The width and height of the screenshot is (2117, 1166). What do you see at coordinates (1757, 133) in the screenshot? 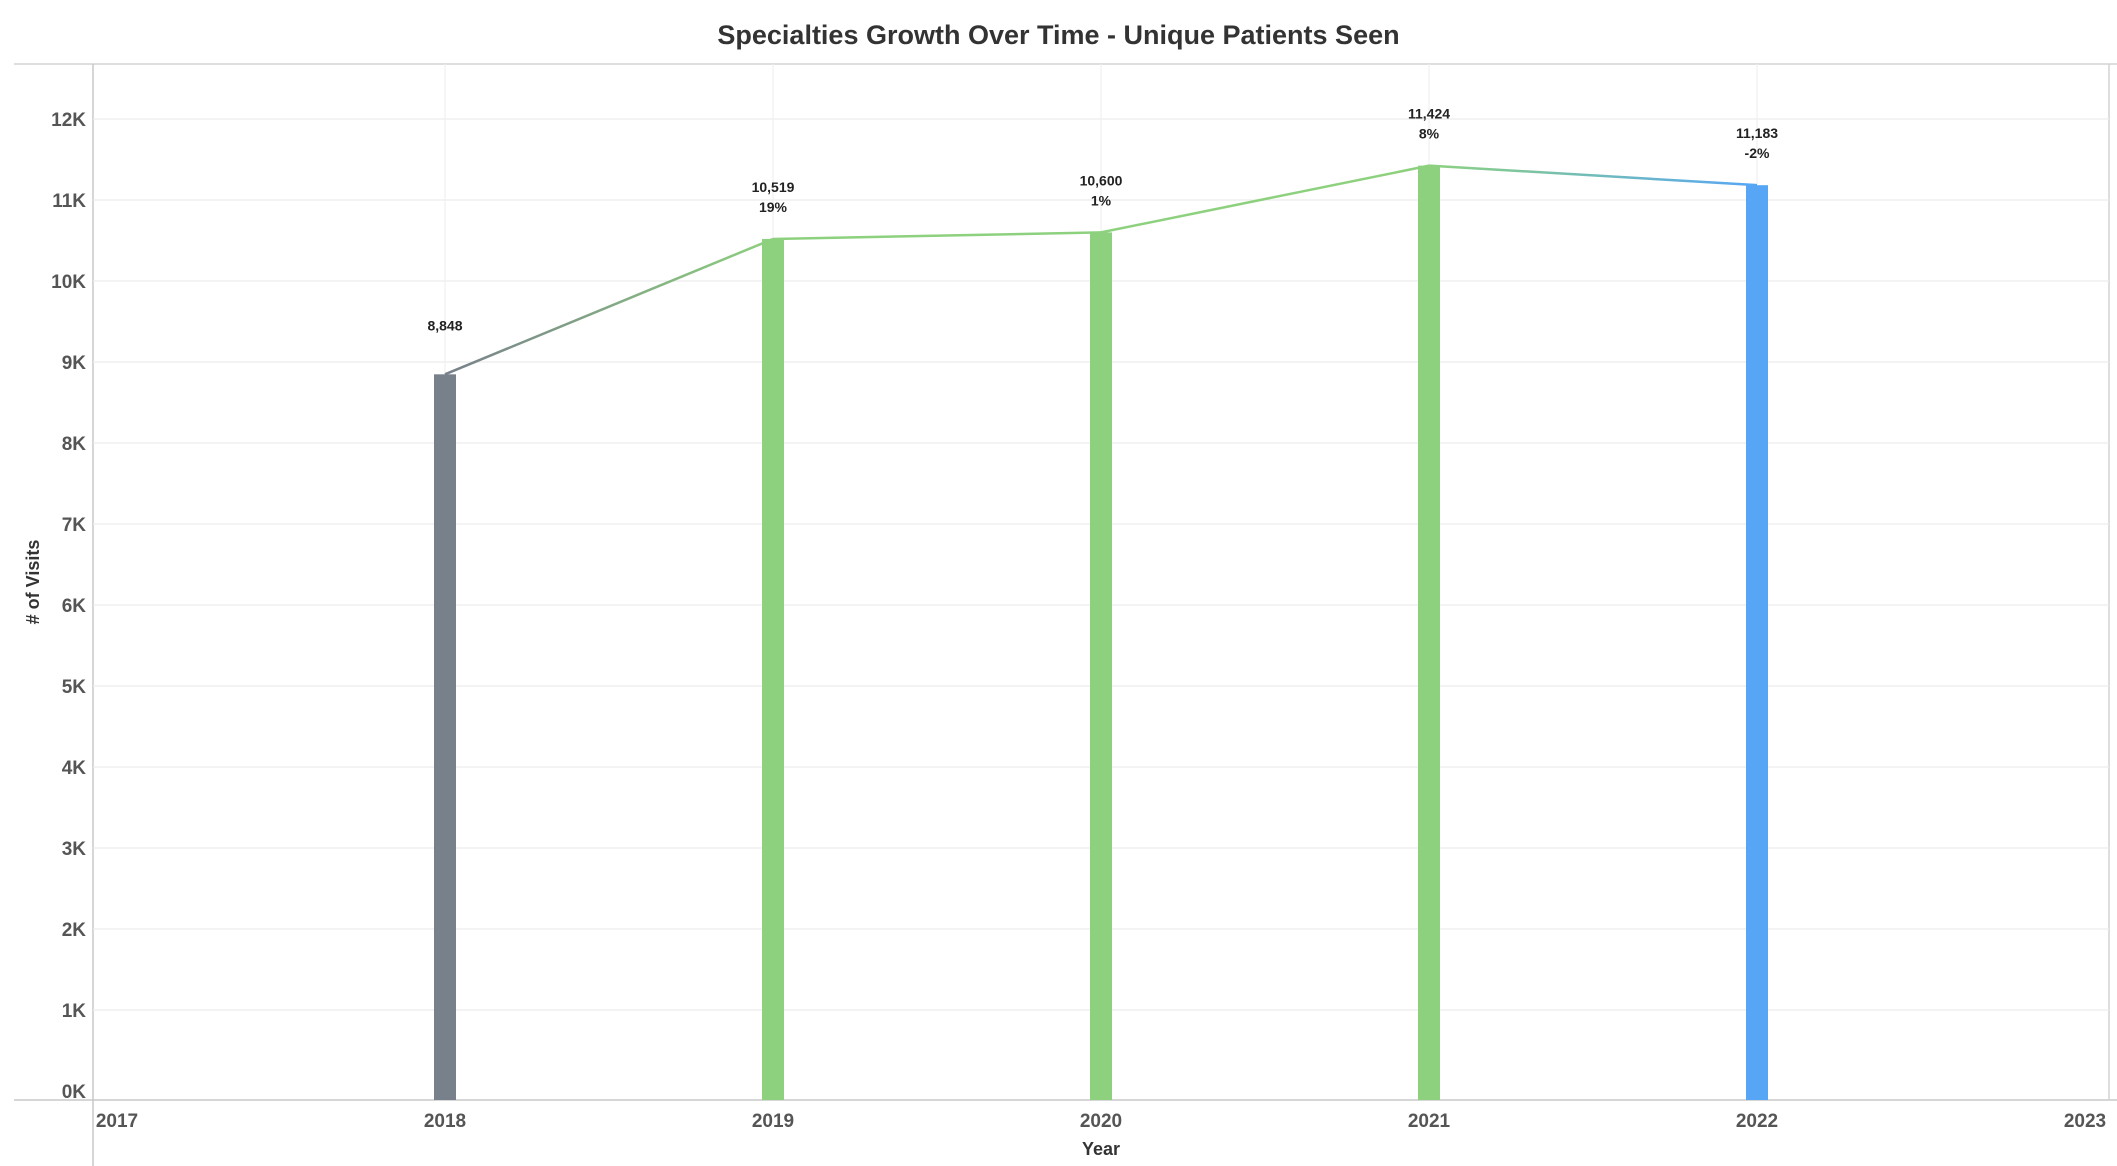
I see `value-label-2022: 11,183` at bounding box center [1757, 133].